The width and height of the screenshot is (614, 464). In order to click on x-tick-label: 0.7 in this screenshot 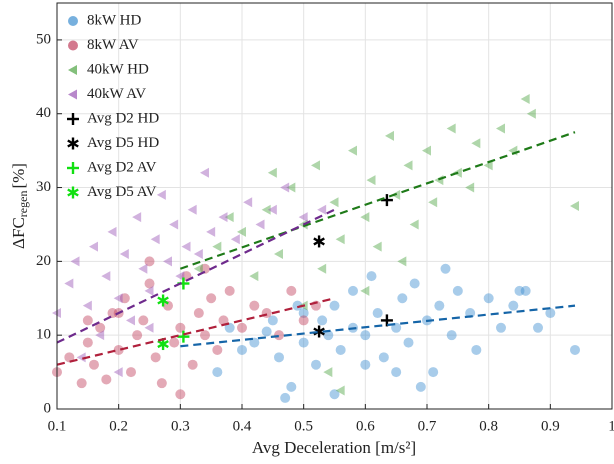, I will do `click(427, 426)`.